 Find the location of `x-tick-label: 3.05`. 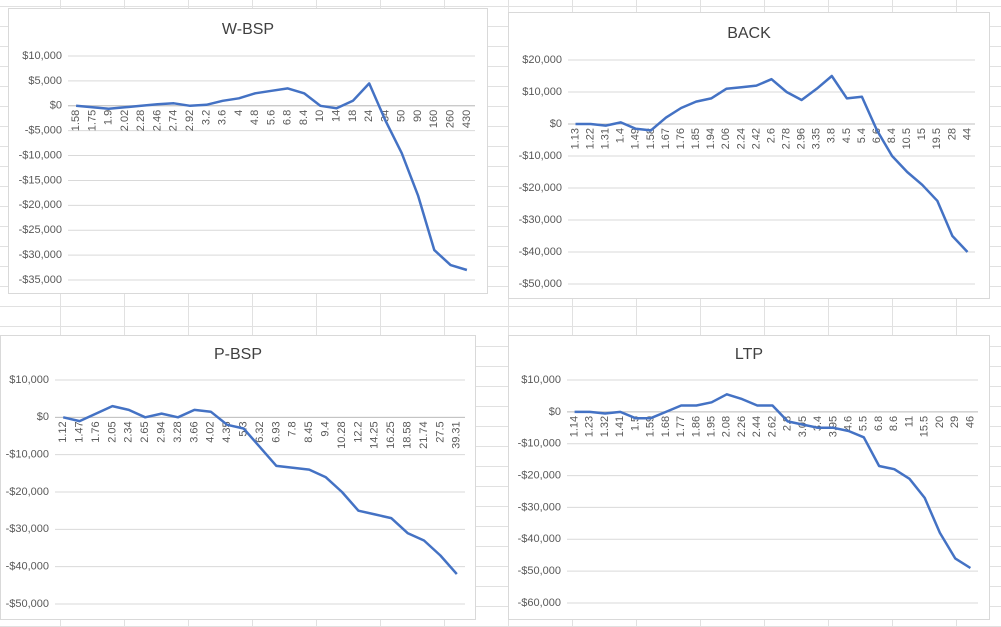

x-tick-label: 3.05 is located at coordinates (803, 426).